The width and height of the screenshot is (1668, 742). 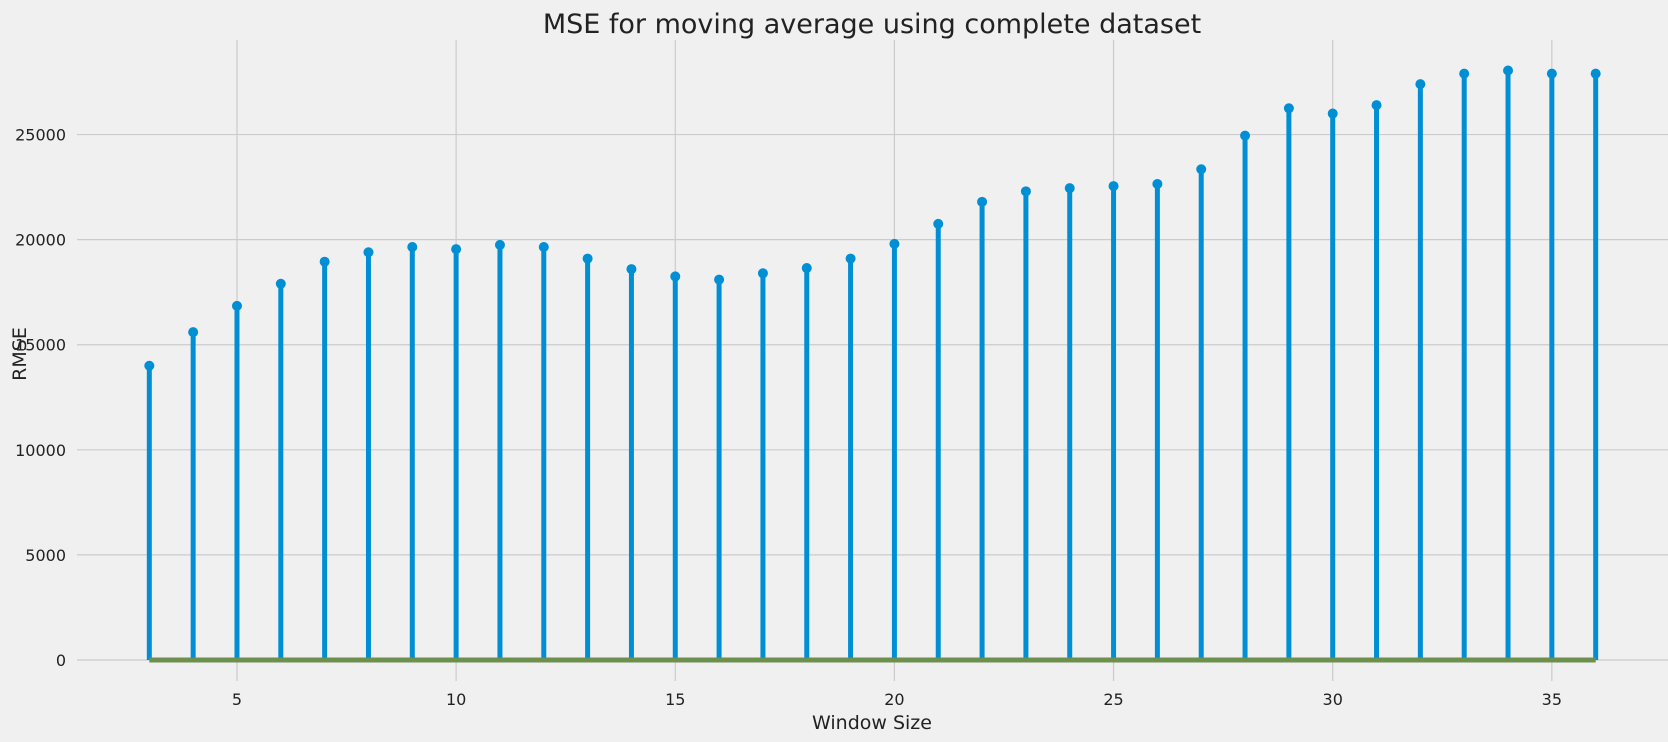 I want to click on y-tick-label: 25000, so click(x=40, y=135).